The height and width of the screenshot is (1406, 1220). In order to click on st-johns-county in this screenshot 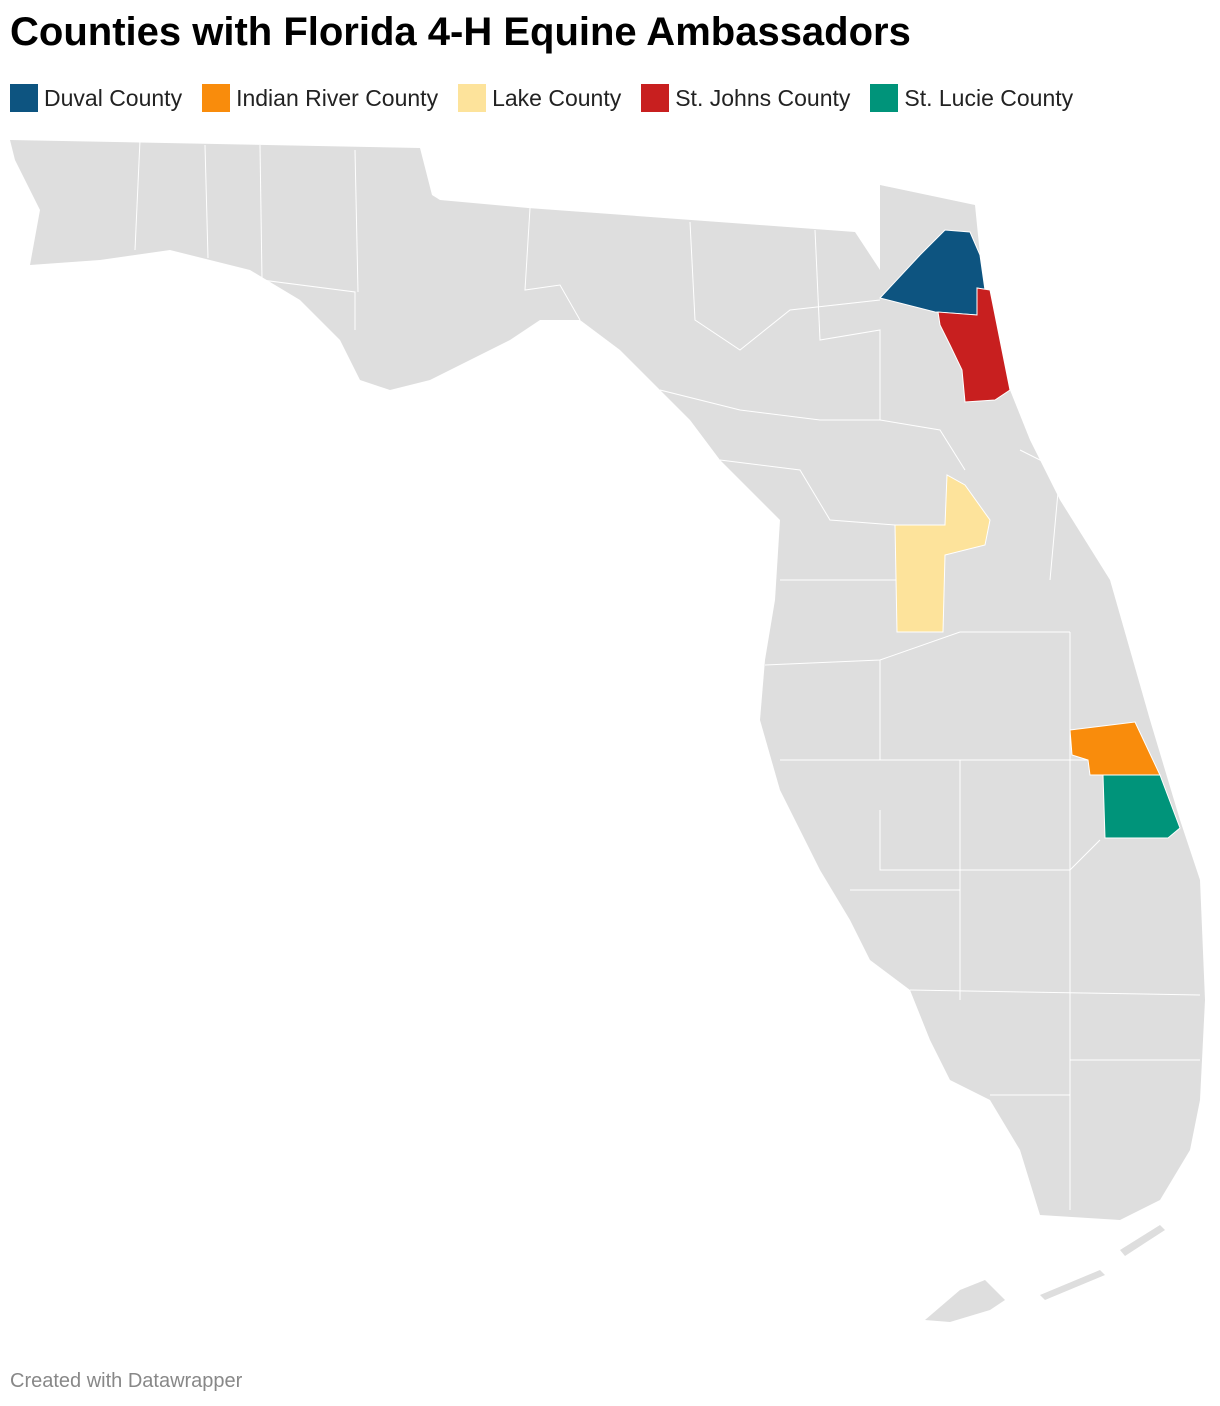, I will do `click(974, 345)`.